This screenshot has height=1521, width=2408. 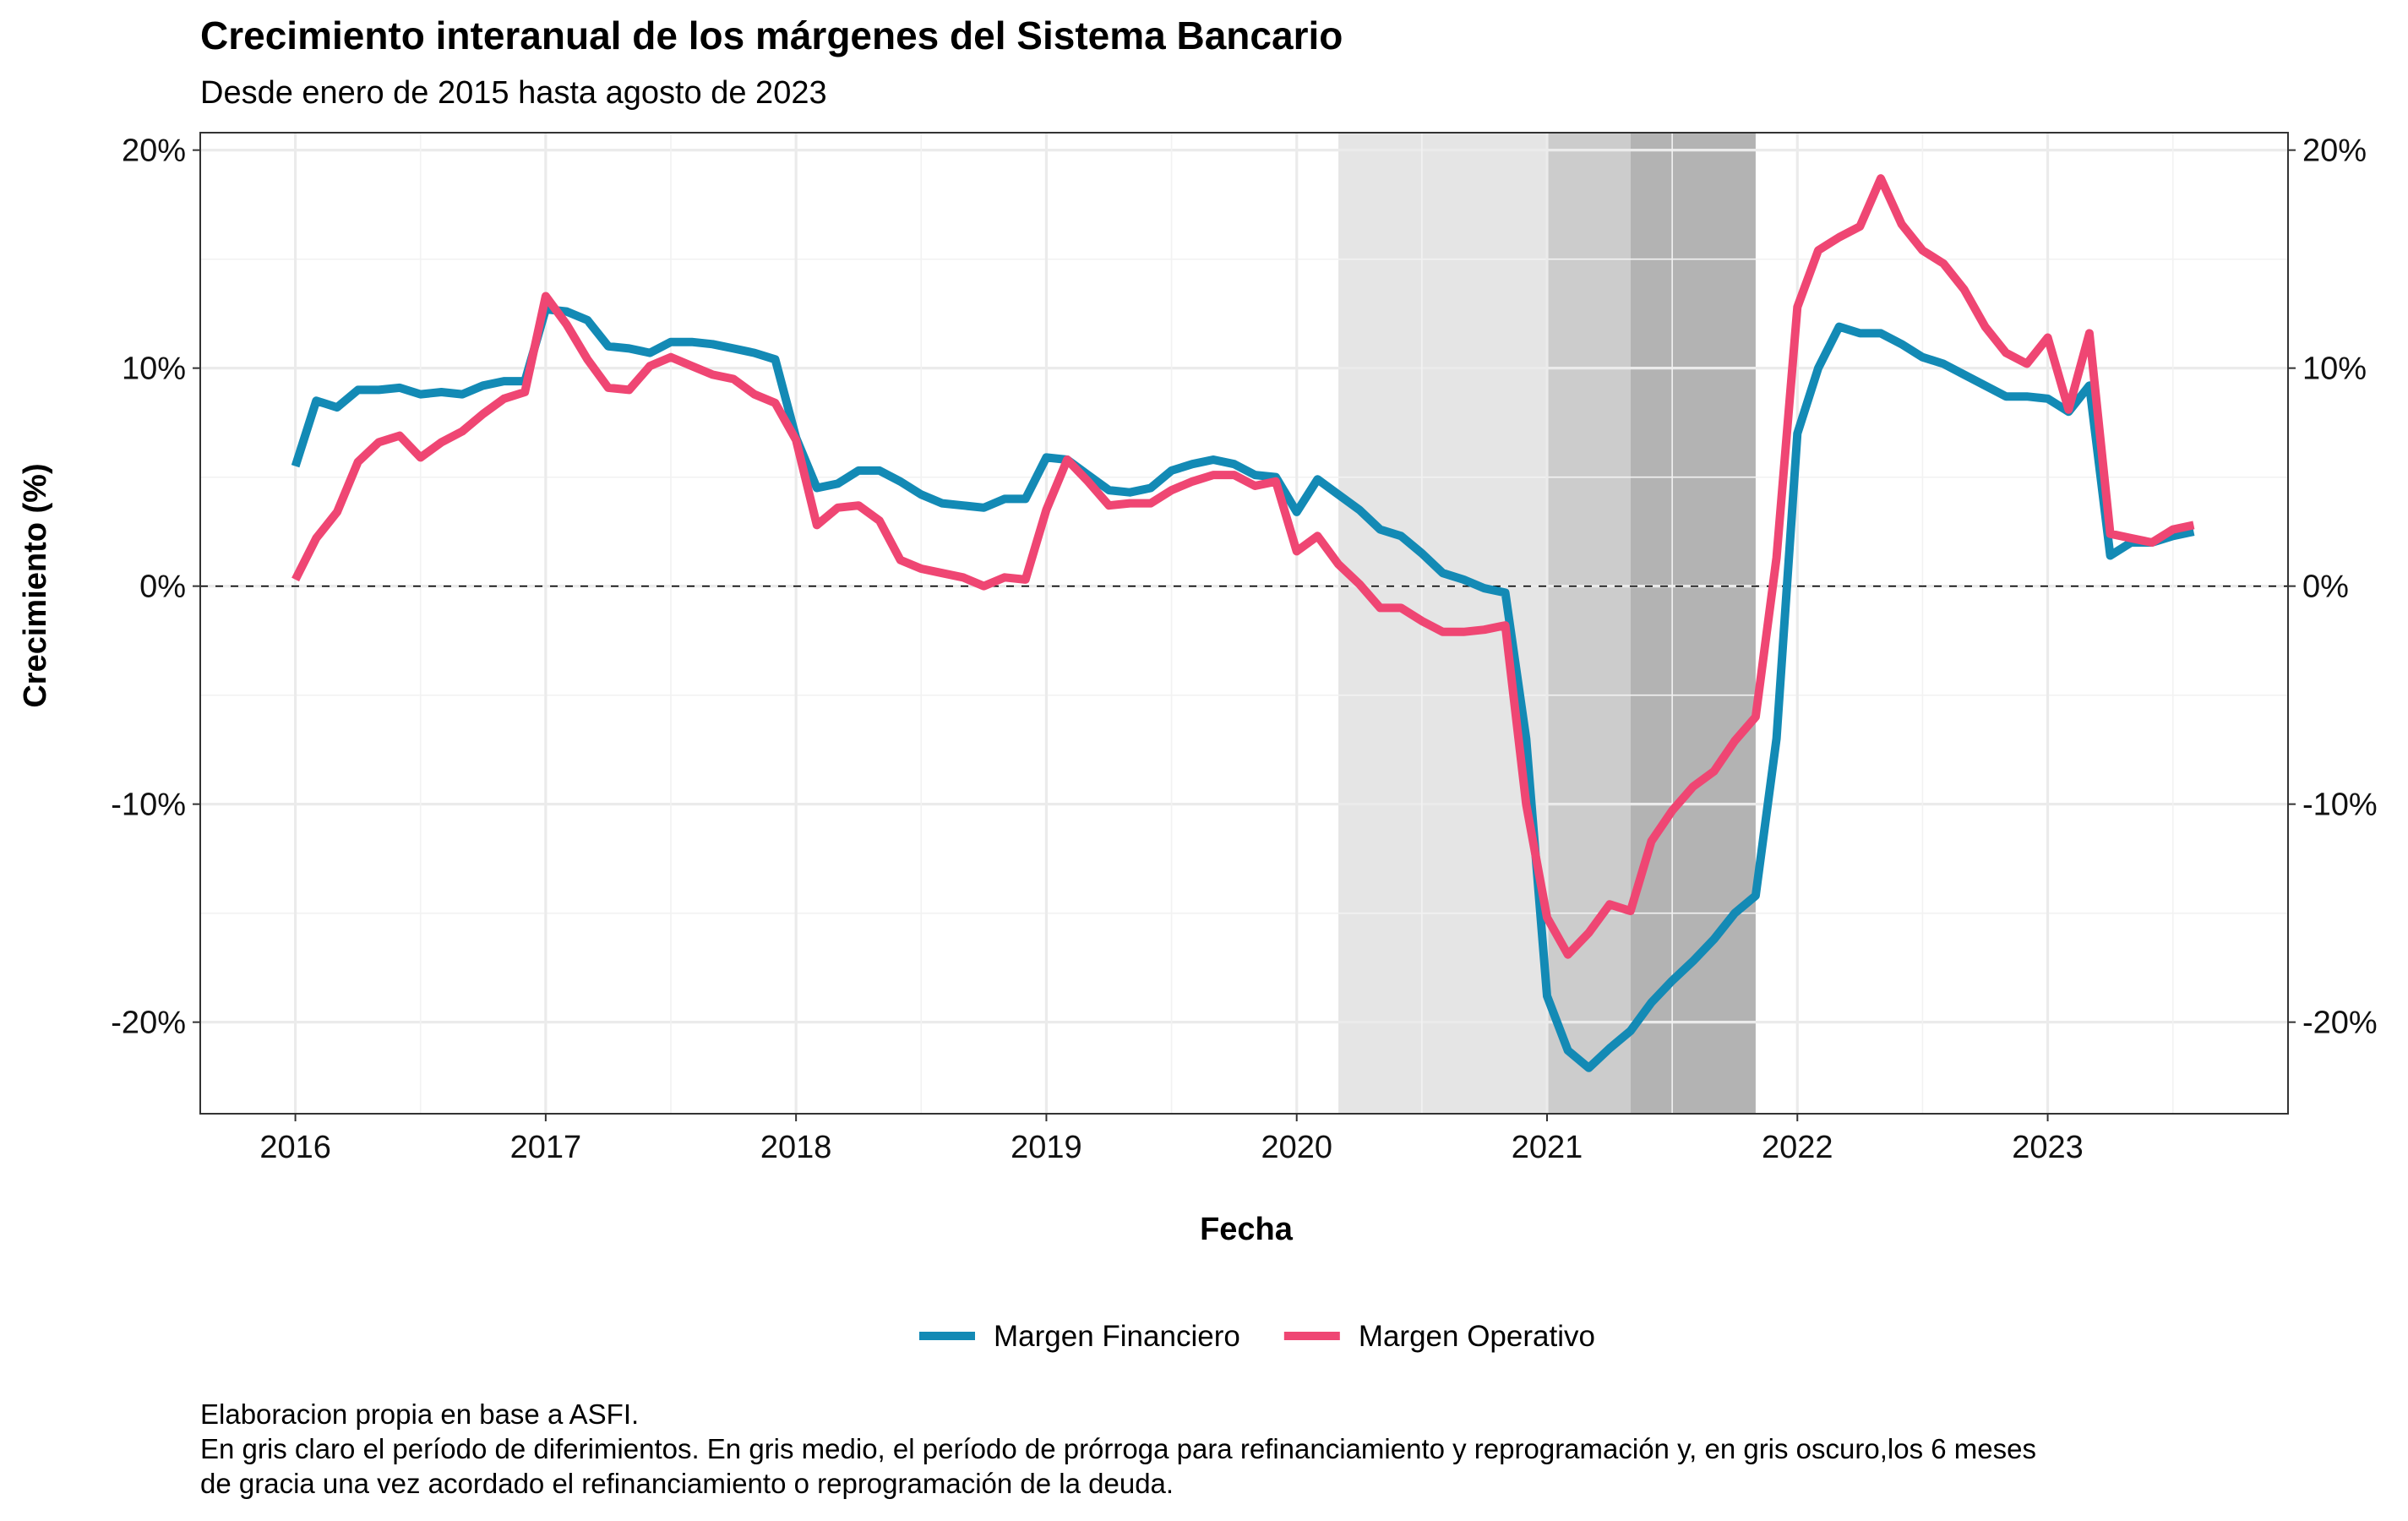 I want to click on legend-label-margen-financiero: Margen Financiero, so click(x=1117, y=1336).